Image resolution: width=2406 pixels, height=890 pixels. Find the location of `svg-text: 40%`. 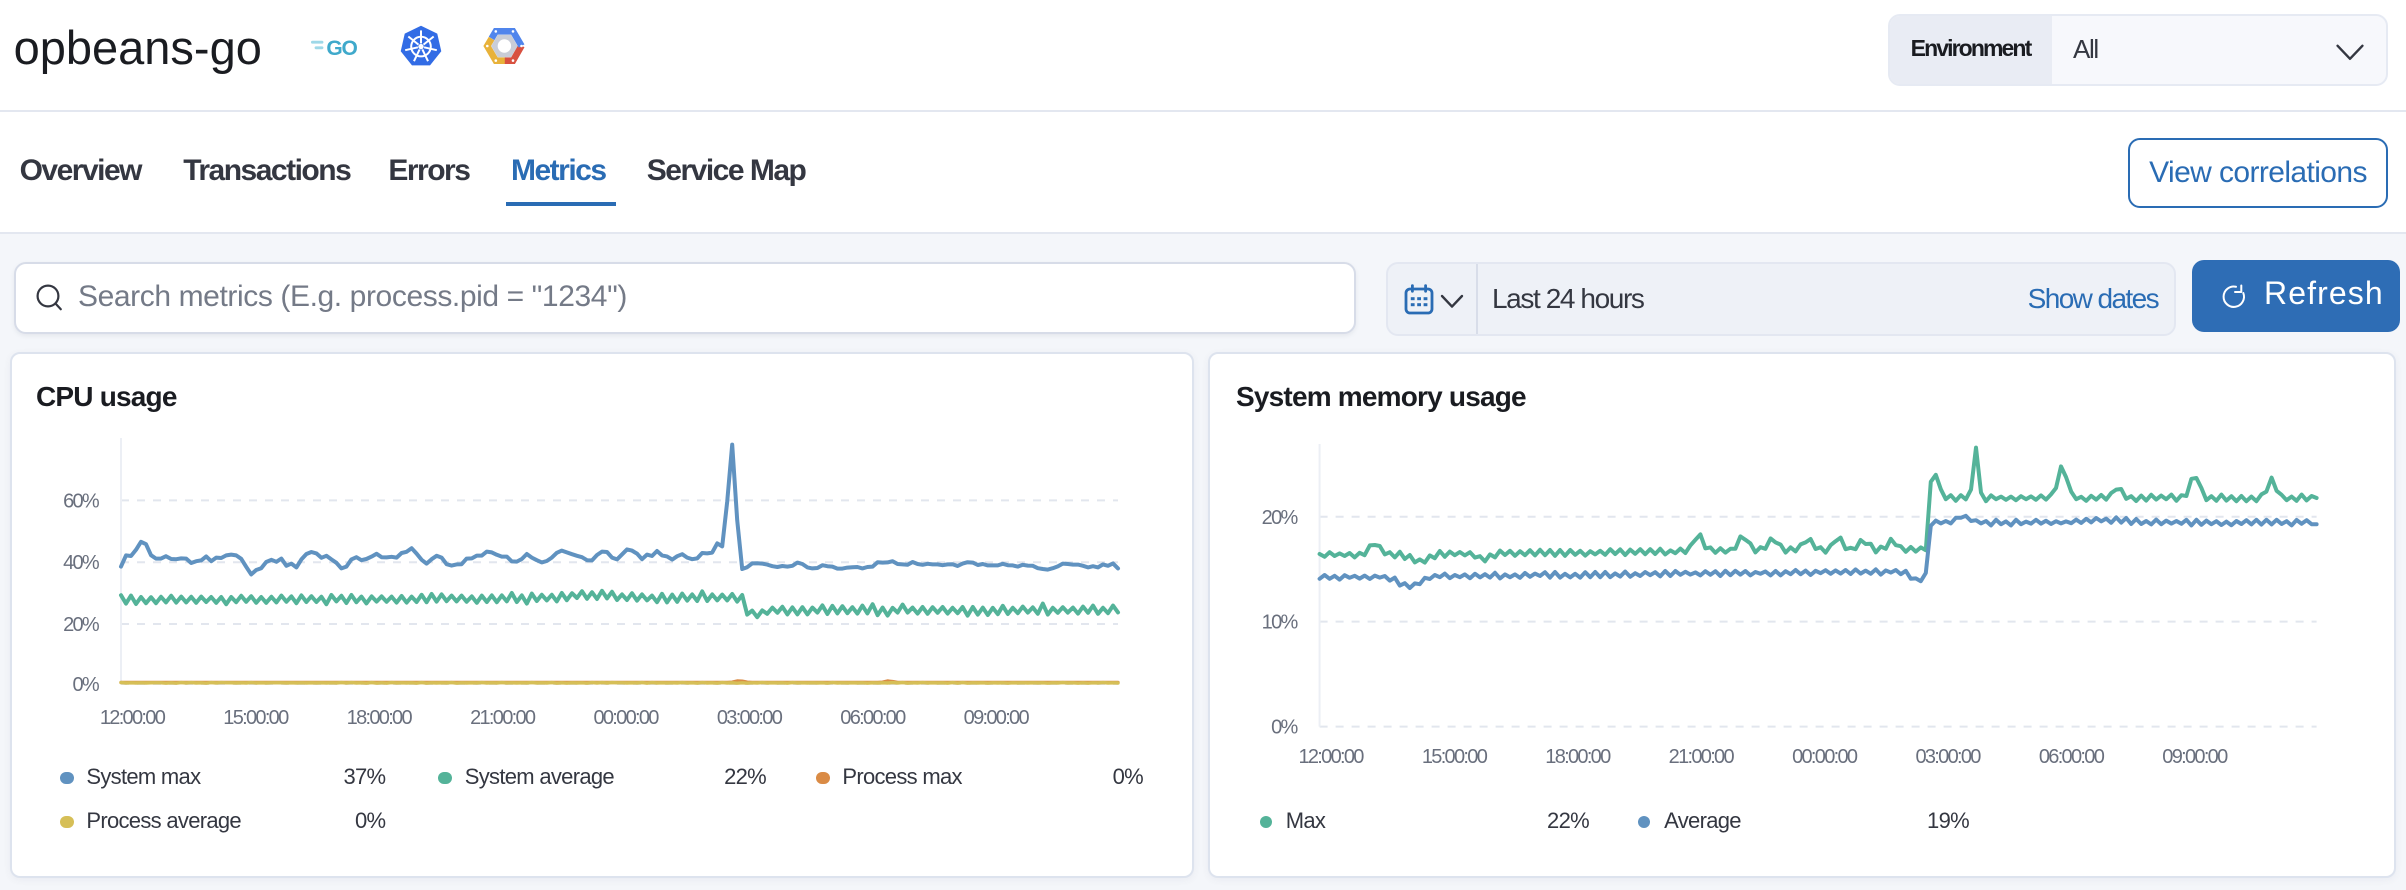

svg-text: 40% is located at coordinates (80, 563).